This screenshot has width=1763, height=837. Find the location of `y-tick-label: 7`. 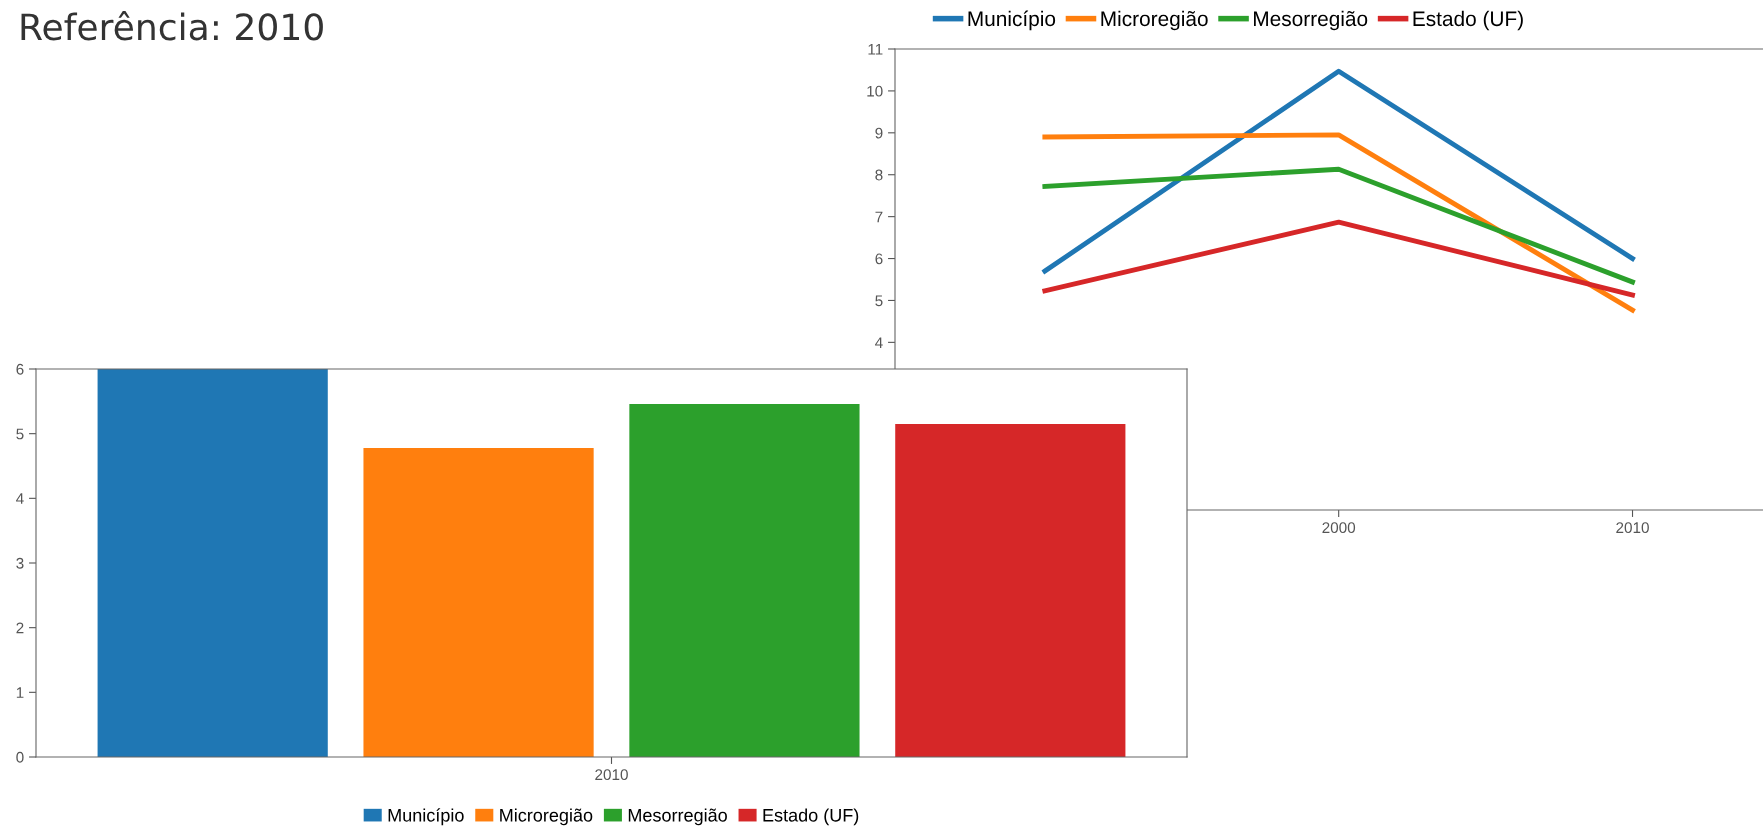

y-tick-label: 7 is located at coordinates (879, 217).